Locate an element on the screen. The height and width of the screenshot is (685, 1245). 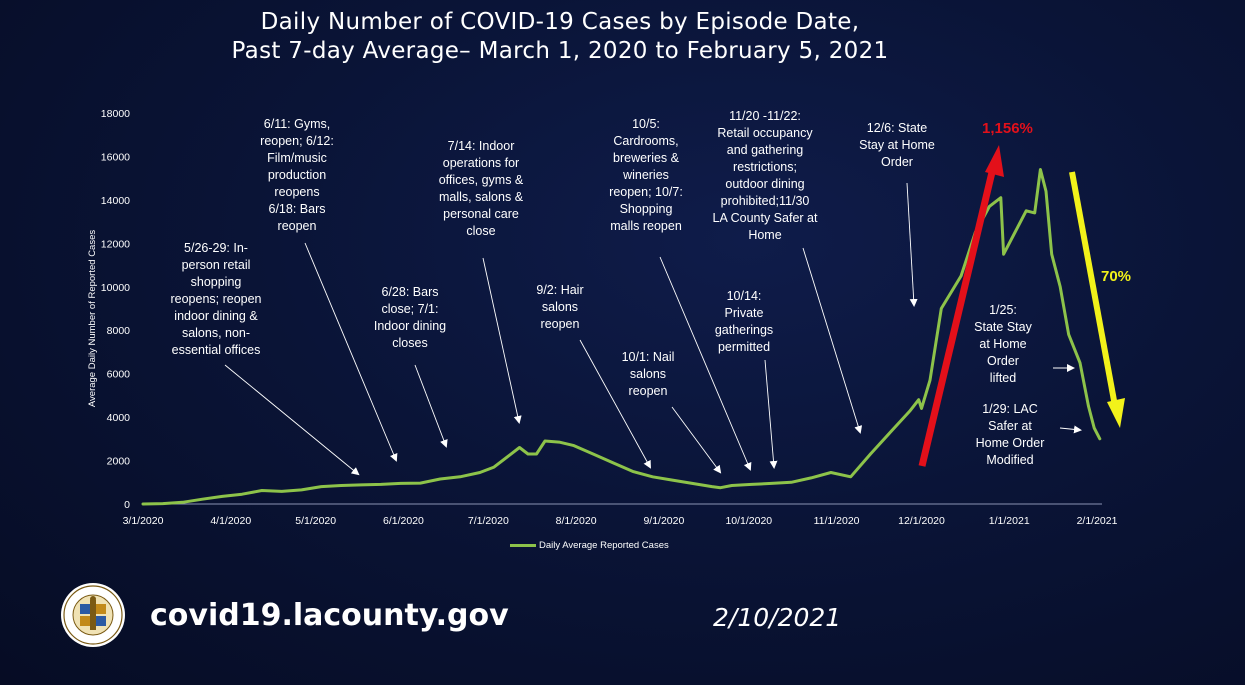
x-tick-label: 11/1/2020 is located at coordinates (837, 521).